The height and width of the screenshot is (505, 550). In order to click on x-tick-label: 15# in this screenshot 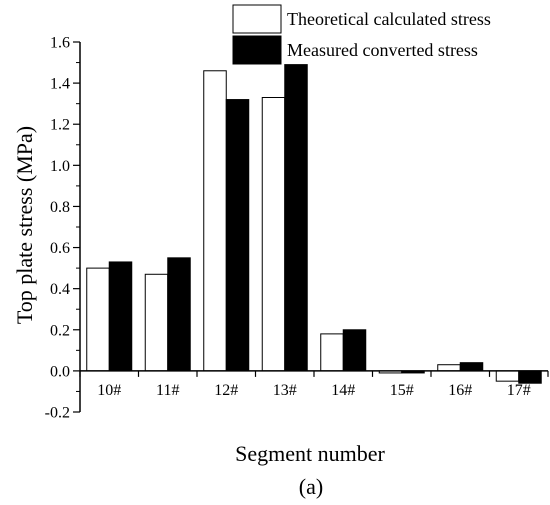, I will do `click(402, 390)`.